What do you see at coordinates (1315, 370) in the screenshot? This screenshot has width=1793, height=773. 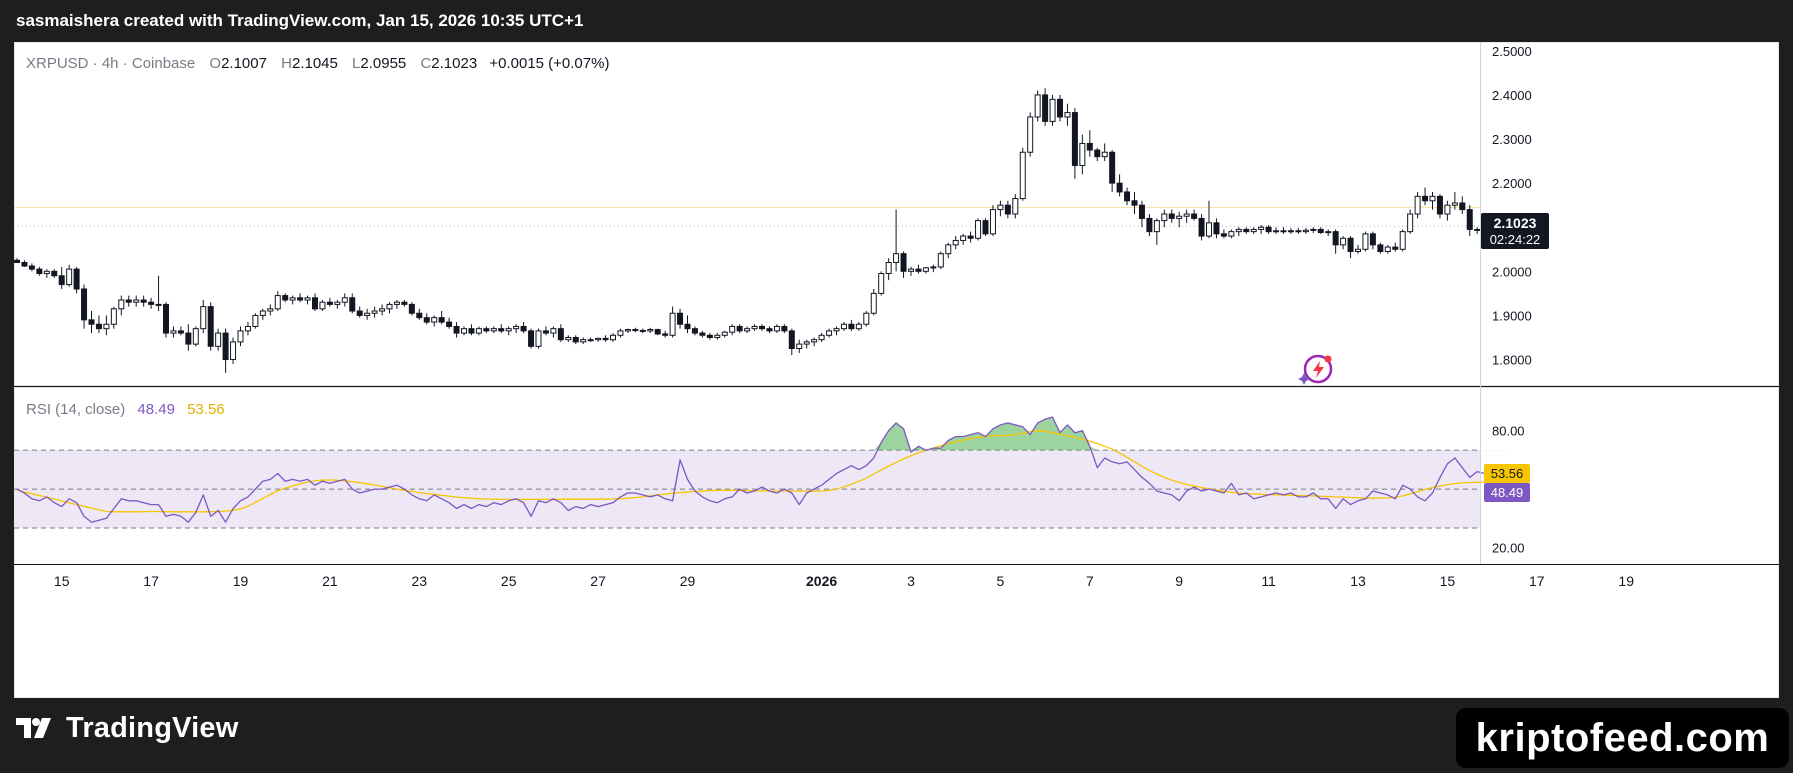 I see `assistant-bolt-icon` at bounding box center [1315, 370].